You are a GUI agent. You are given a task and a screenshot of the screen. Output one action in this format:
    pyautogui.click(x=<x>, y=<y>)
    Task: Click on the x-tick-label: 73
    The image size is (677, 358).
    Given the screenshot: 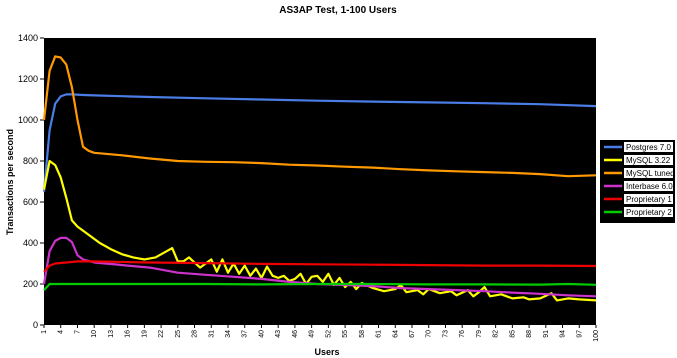 What is the action you would take?
    pyautogui.click(x=445, y=334)
    